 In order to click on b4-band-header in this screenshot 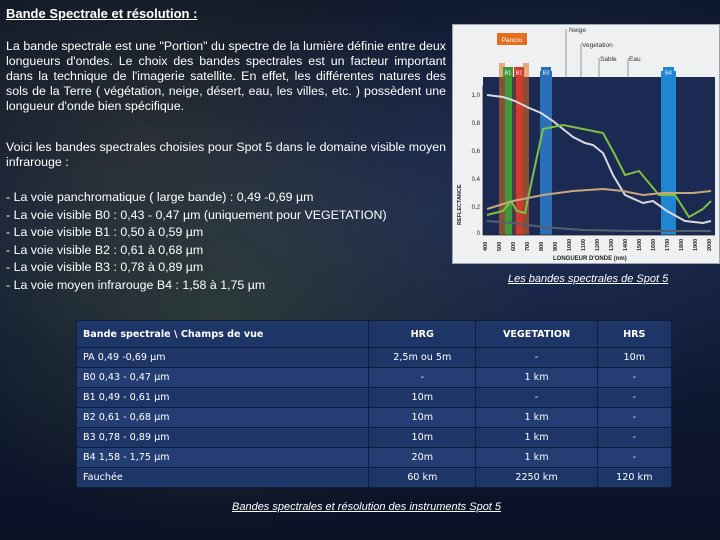, I will do `click(668, 72)`.